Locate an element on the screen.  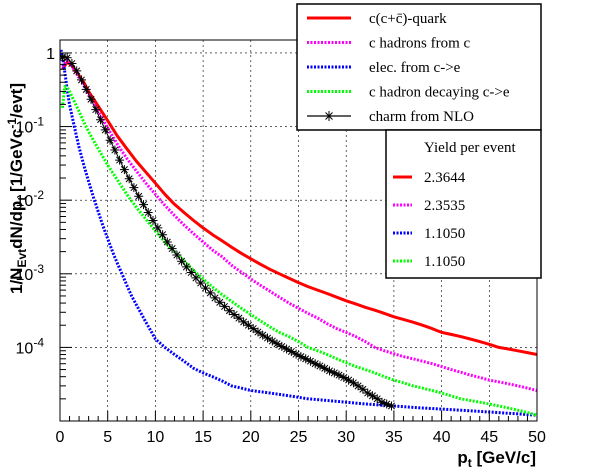
yield-legend-title: Yield per event is located at coordinates (470, 148).